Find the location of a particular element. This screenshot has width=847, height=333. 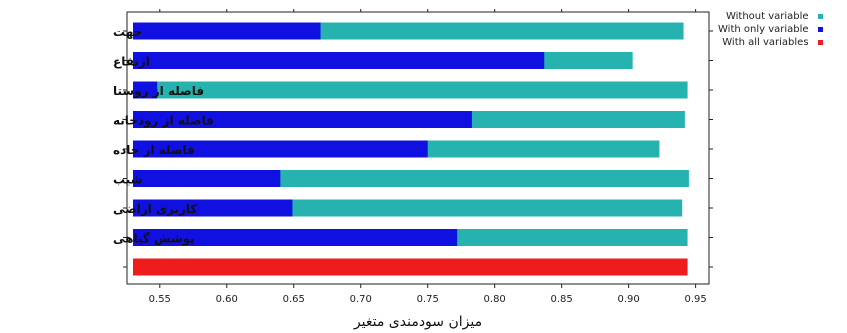

legend-label: Without variable is located at coordinates (767, 16).